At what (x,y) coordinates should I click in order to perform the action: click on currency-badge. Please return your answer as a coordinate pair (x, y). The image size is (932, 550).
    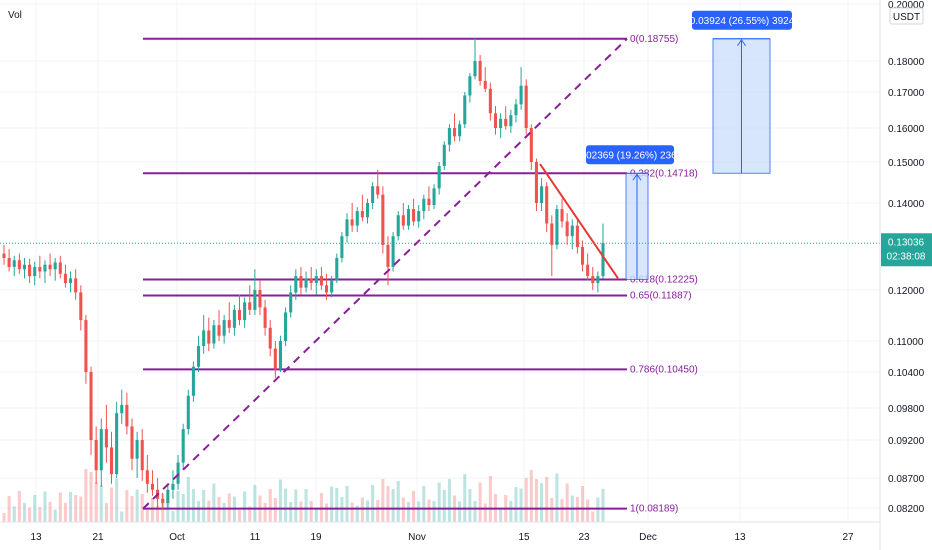
    Looking at the image, I should click on (906, 16).